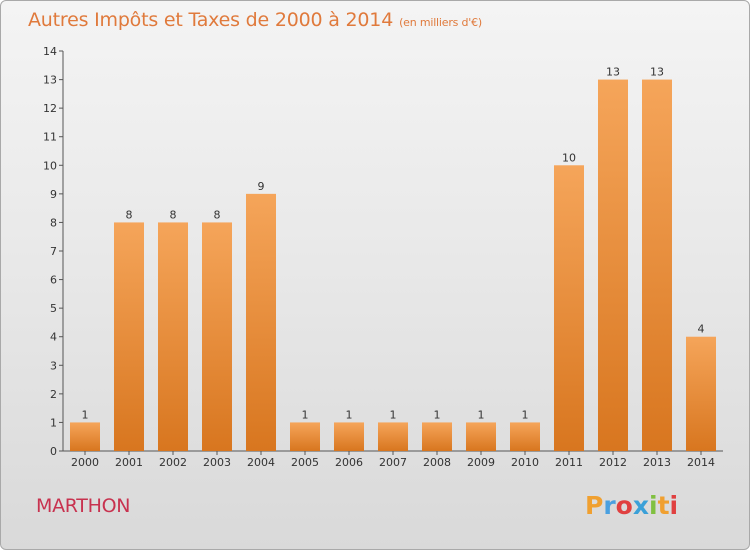 This screenshot has width=750, height=550. What do you see at coordinates (129, 462) in the screenshot?
I see `x-tick-label: 2001` at bounding box center [129, 462].